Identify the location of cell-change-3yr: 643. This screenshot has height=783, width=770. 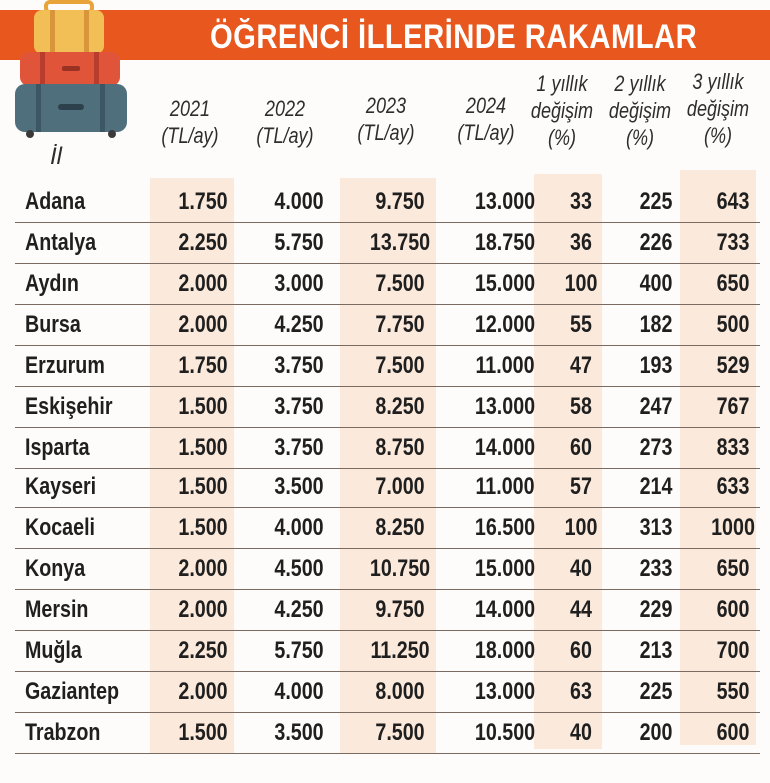
(733, 201).